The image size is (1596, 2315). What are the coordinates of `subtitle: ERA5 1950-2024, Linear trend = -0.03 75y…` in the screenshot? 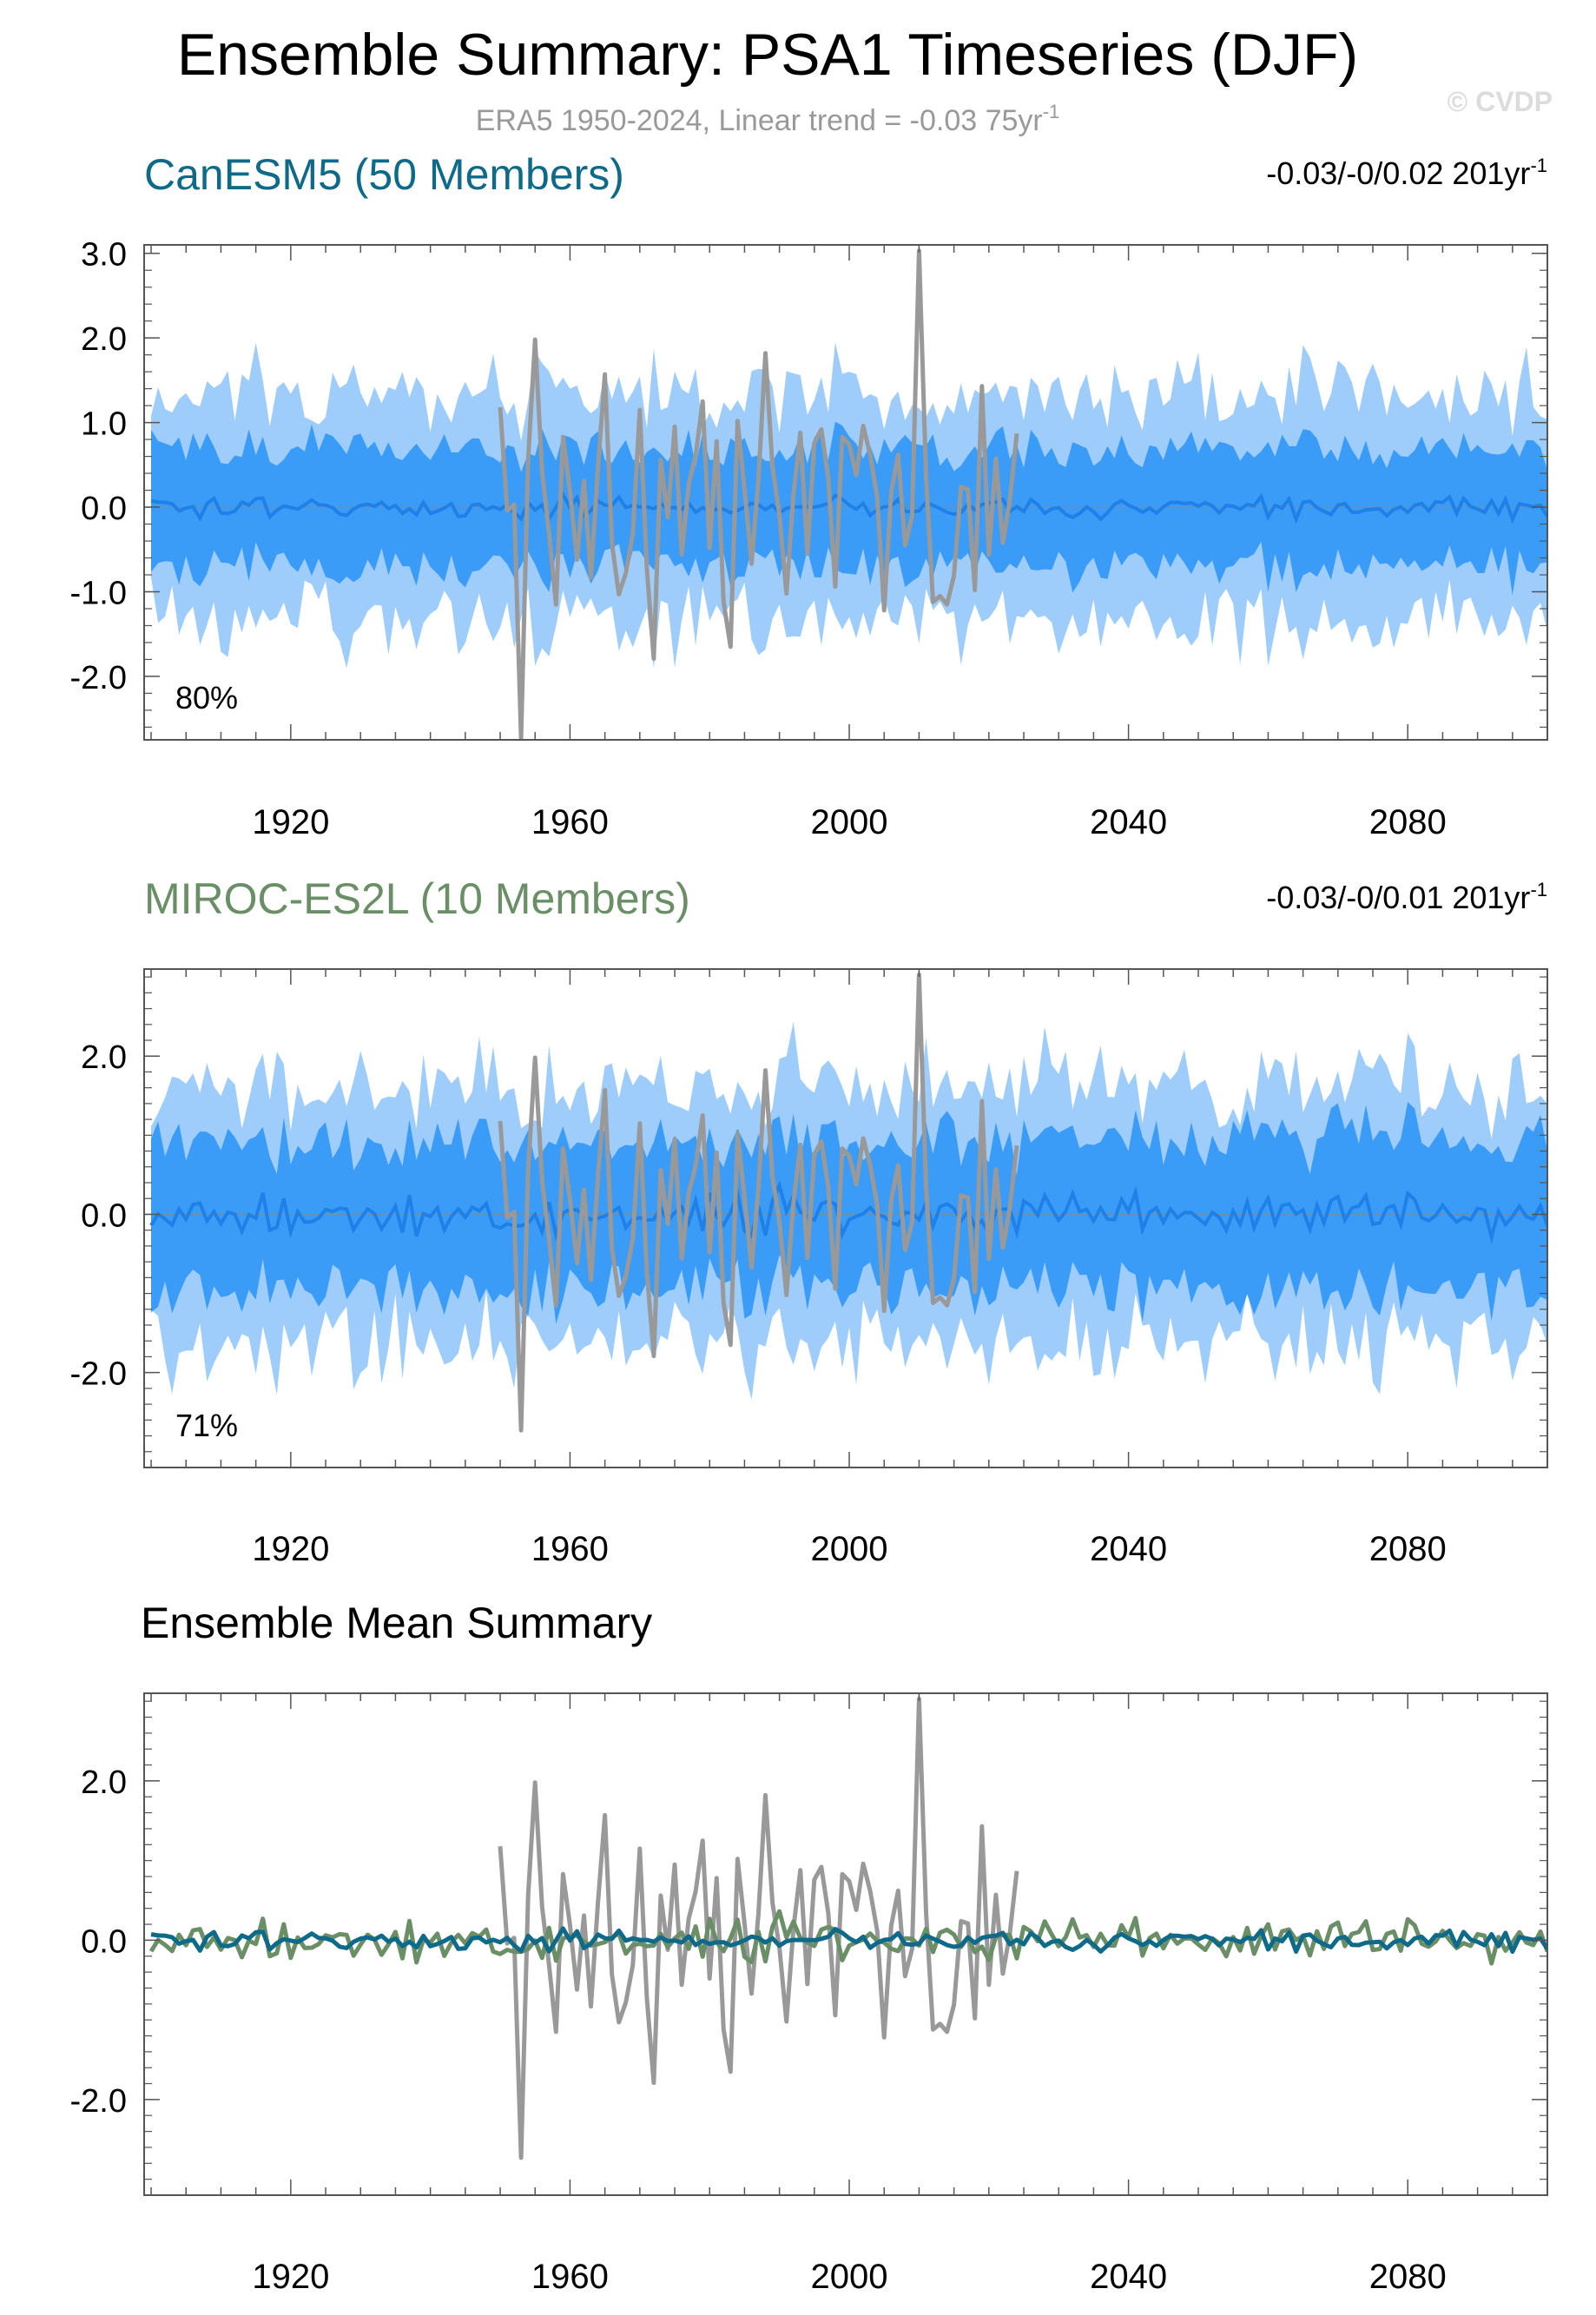 It's located at (768, 119).